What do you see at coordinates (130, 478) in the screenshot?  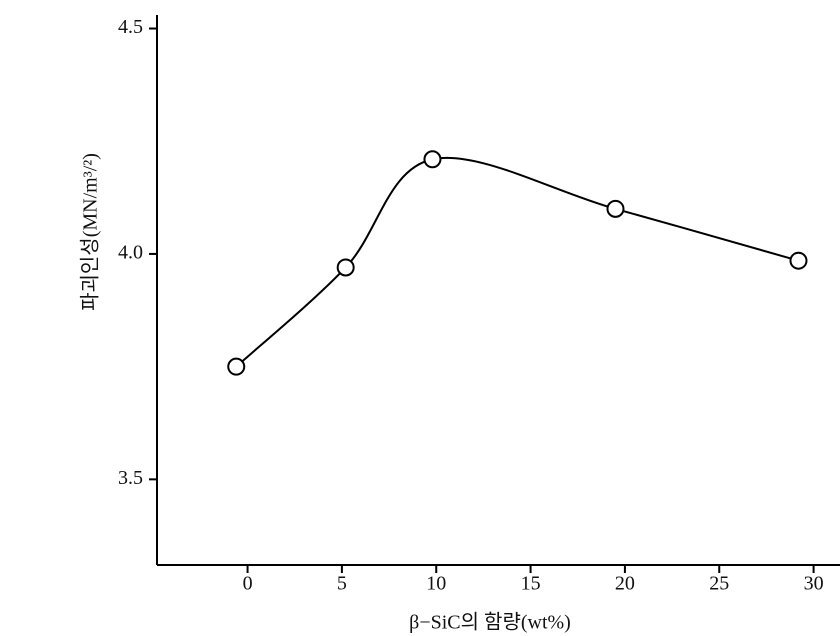 I see `y-tick-label: 3.5` at bounding box center [130, 478].